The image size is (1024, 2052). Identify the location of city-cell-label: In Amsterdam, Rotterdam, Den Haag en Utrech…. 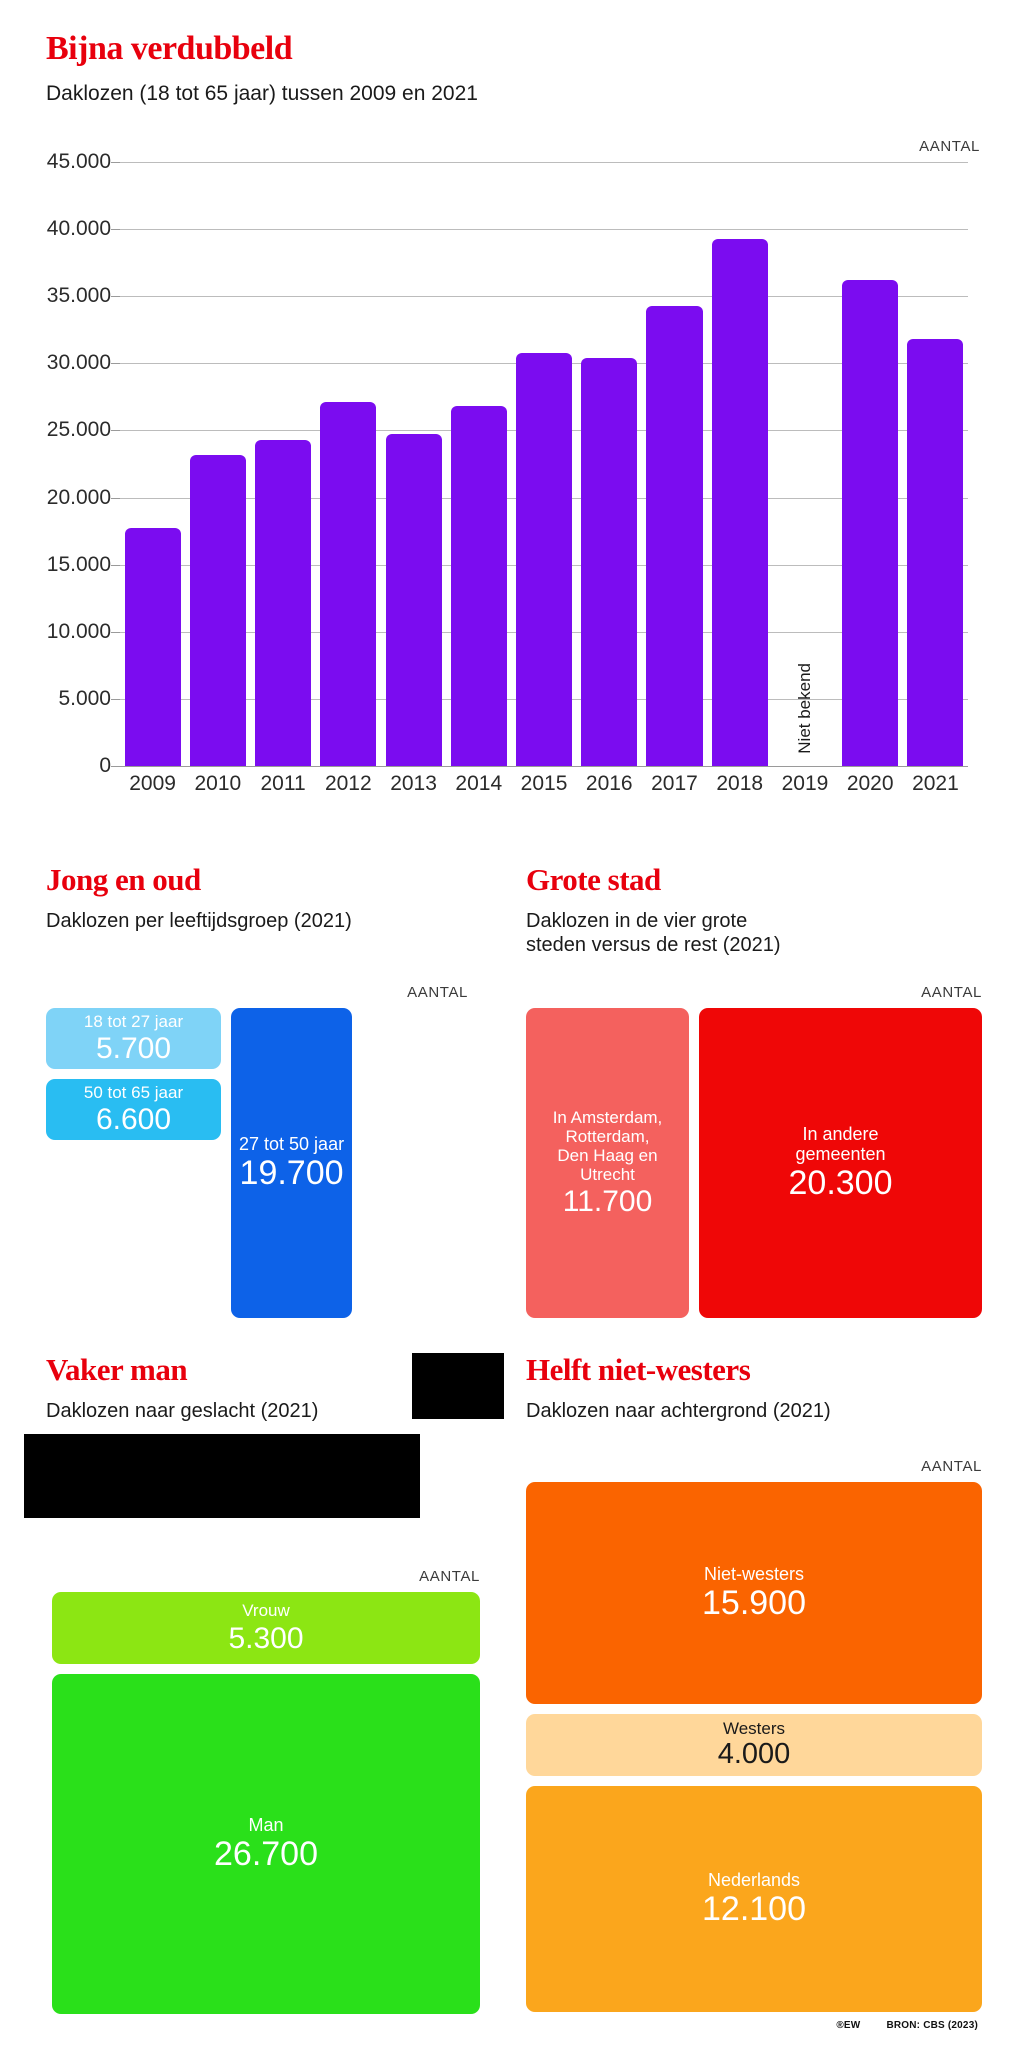
(607, 1146).